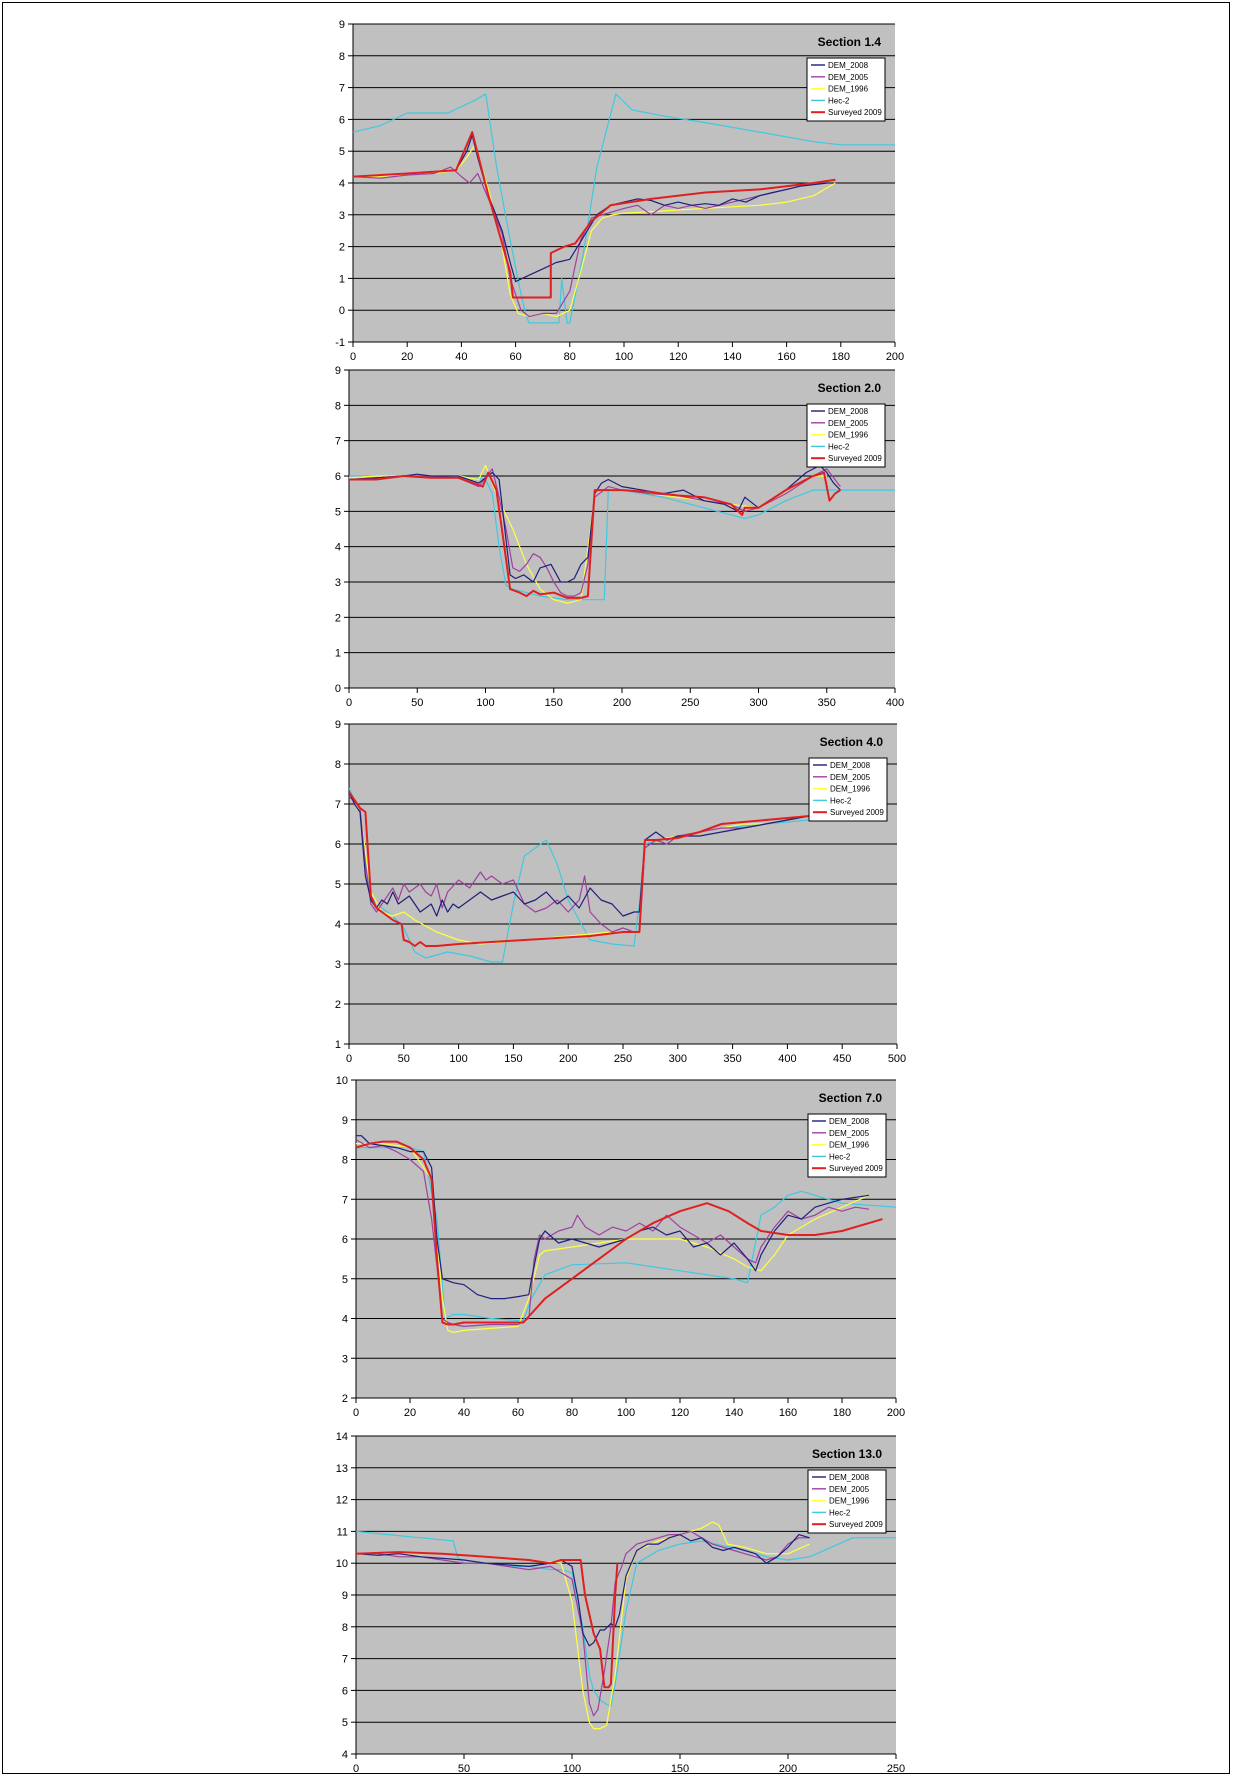  What do you see at coordinates (342, 1081) in the screenshot?
I see `y-tick-label: 10` at bounding box center [342, 1081].